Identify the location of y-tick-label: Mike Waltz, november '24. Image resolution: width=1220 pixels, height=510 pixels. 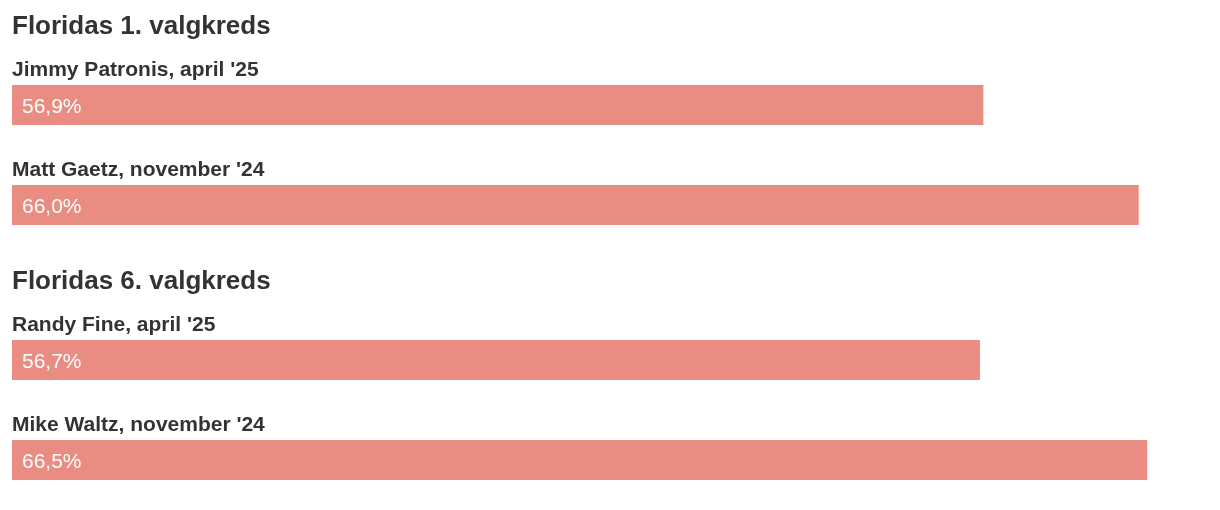
(139, 423).